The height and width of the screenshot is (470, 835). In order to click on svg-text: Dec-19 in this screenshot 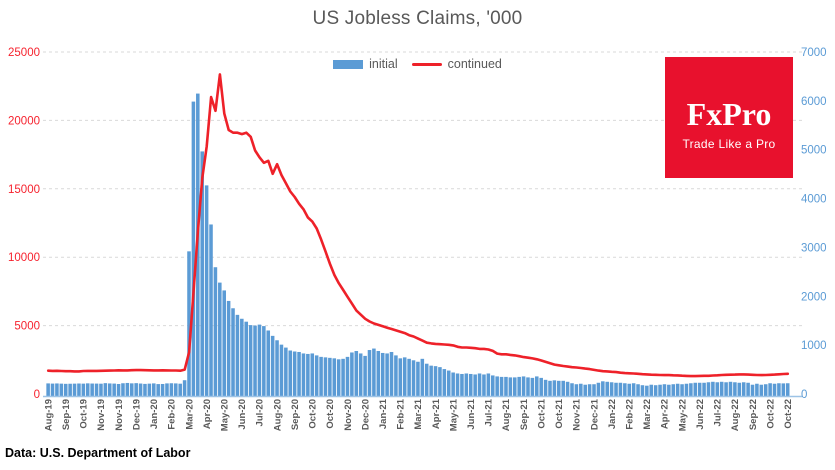, I will do `click(136, 414)`.